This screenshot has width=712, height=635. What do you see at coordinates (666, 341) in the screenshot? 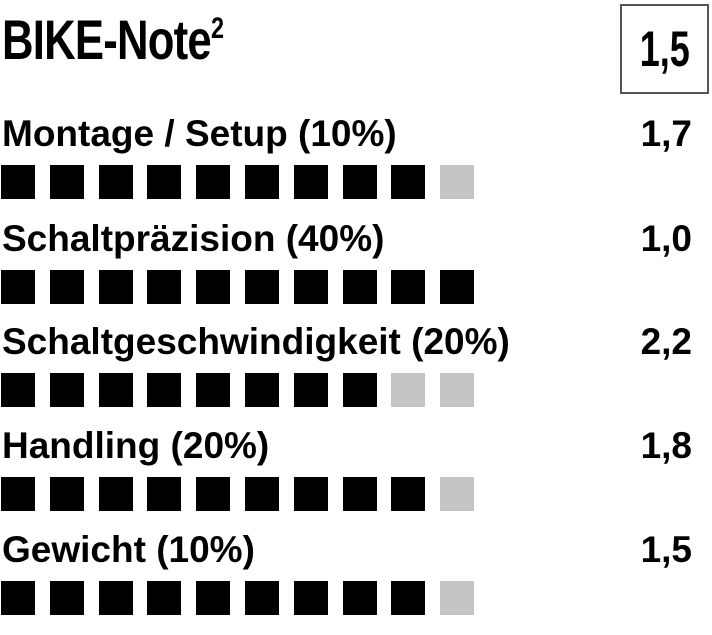
I see `criterion-score: 2,2` at bounding box center [666, 341].